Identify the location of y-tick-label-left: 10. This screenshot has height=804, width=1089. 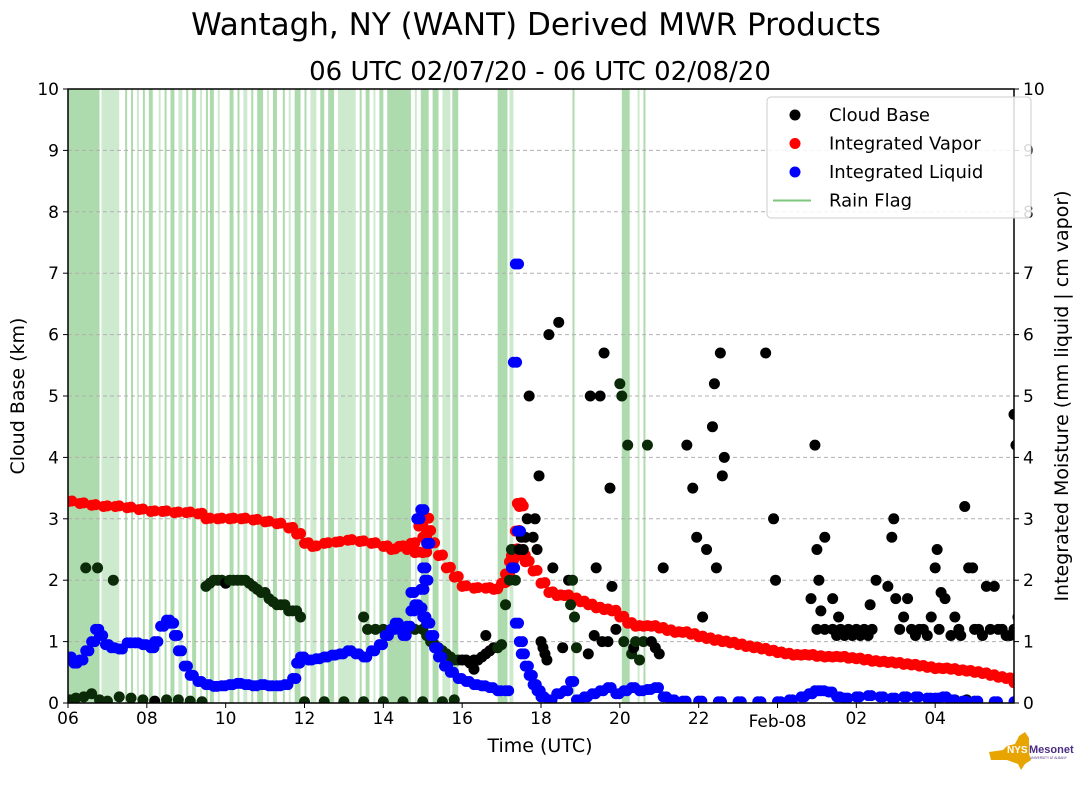
(48, 90).